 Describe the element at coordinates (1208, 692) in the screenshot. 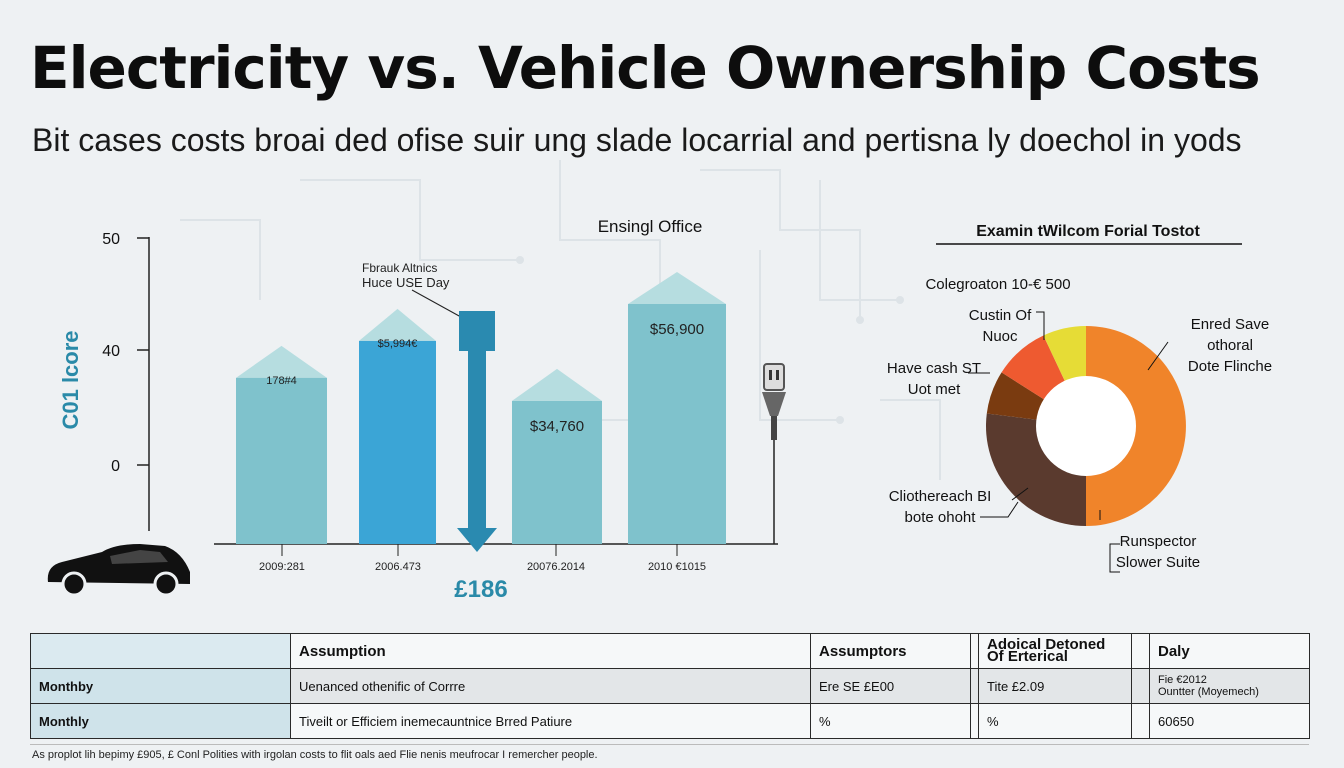

I see `table-cell-line: Ountter (Moyemech)` at that location.